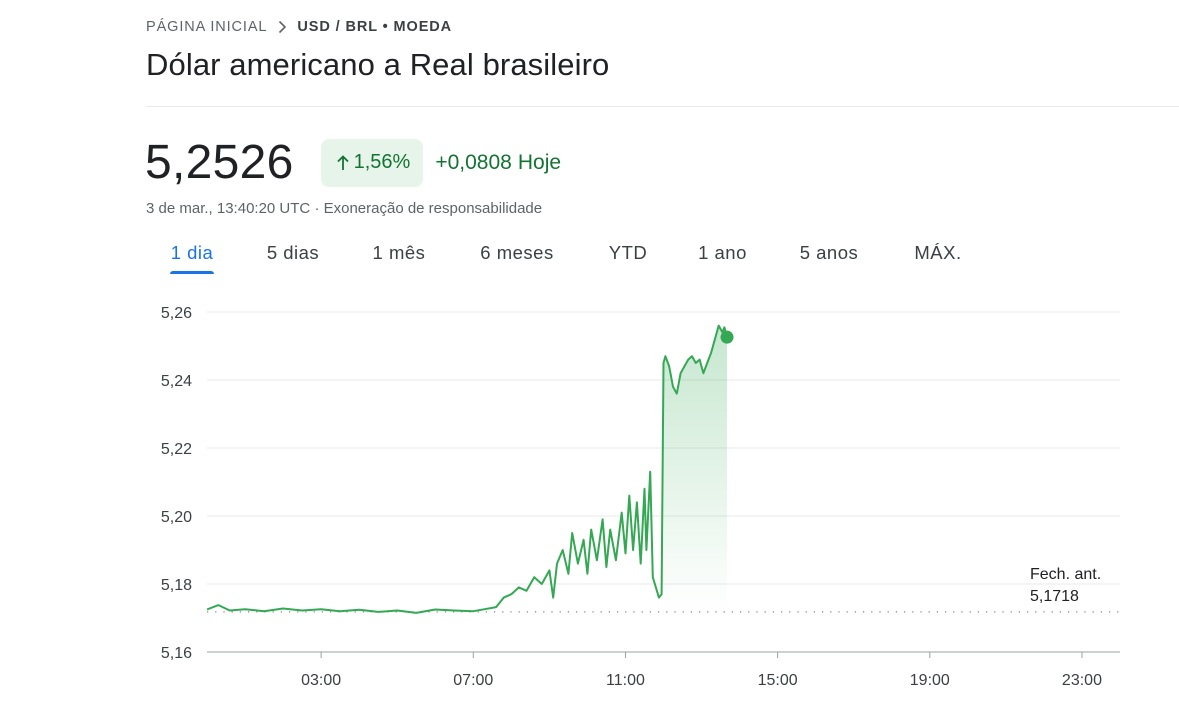  I want to click on y-tick-label: 5,18, so click(176, 585).